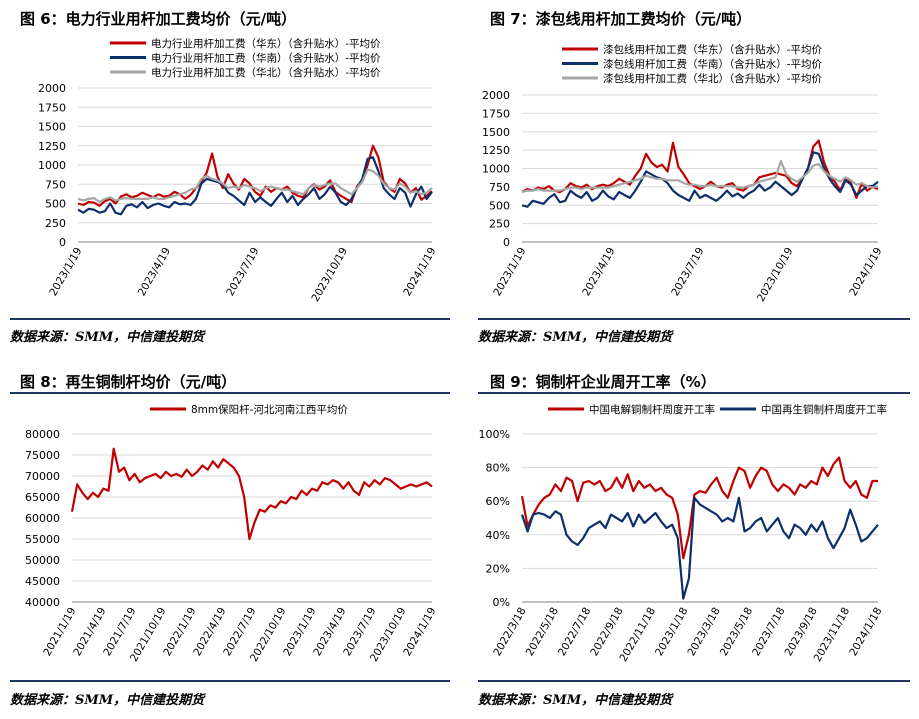 This screenshot has height=719, width=919. Describe the element at coordinates (230, 681) in the screenshot. I see `figure-8-rule` at that location.